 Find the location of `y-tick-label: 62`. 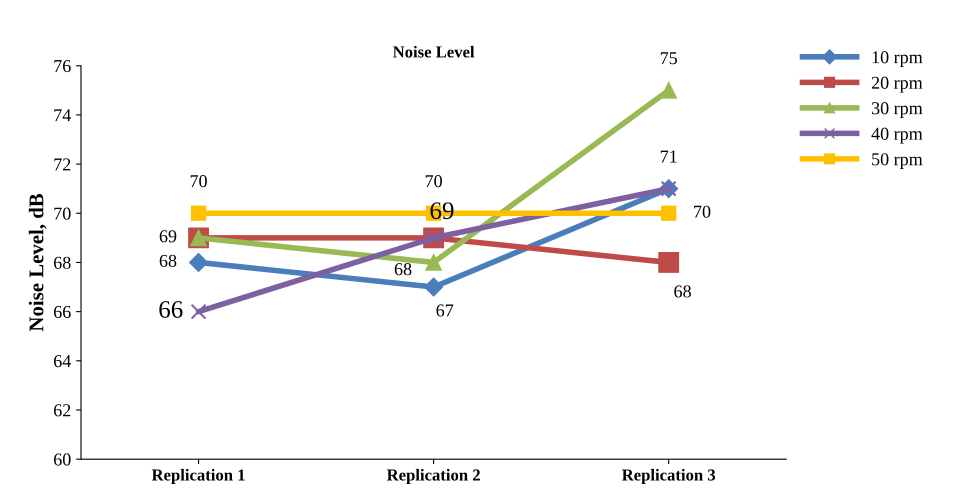

y-tick-label: 62 is located at coordinates (62, 410).